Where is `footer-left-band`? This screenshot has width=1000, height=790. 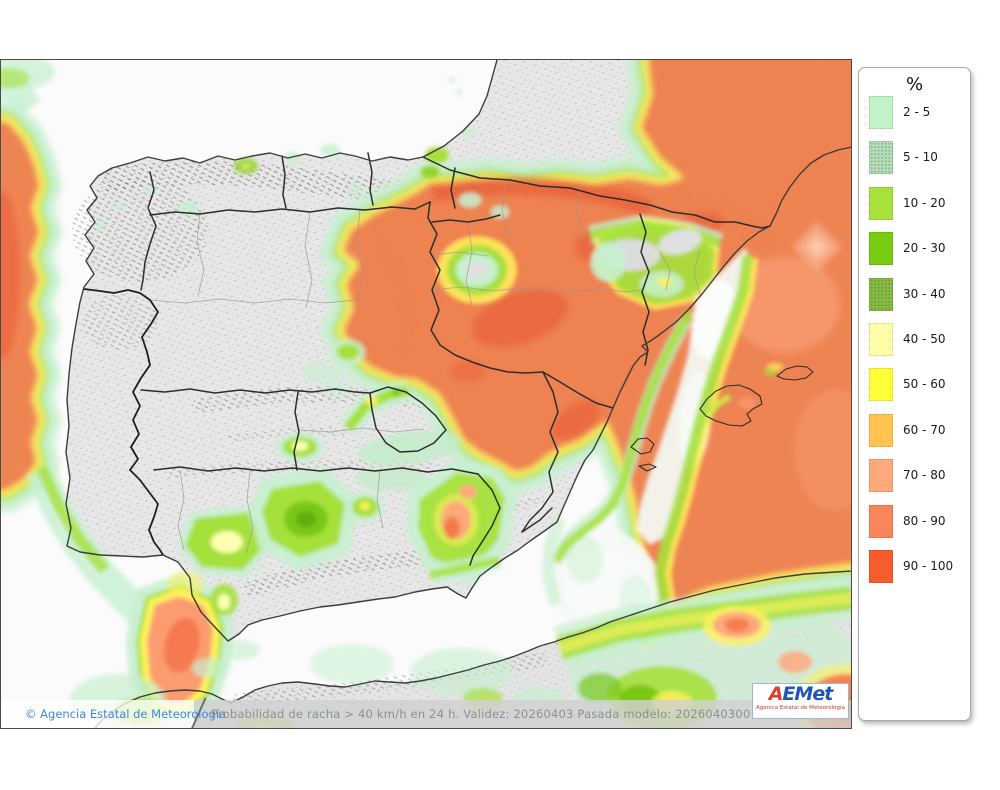
footer-left-band is located at coordinates (97, 714).